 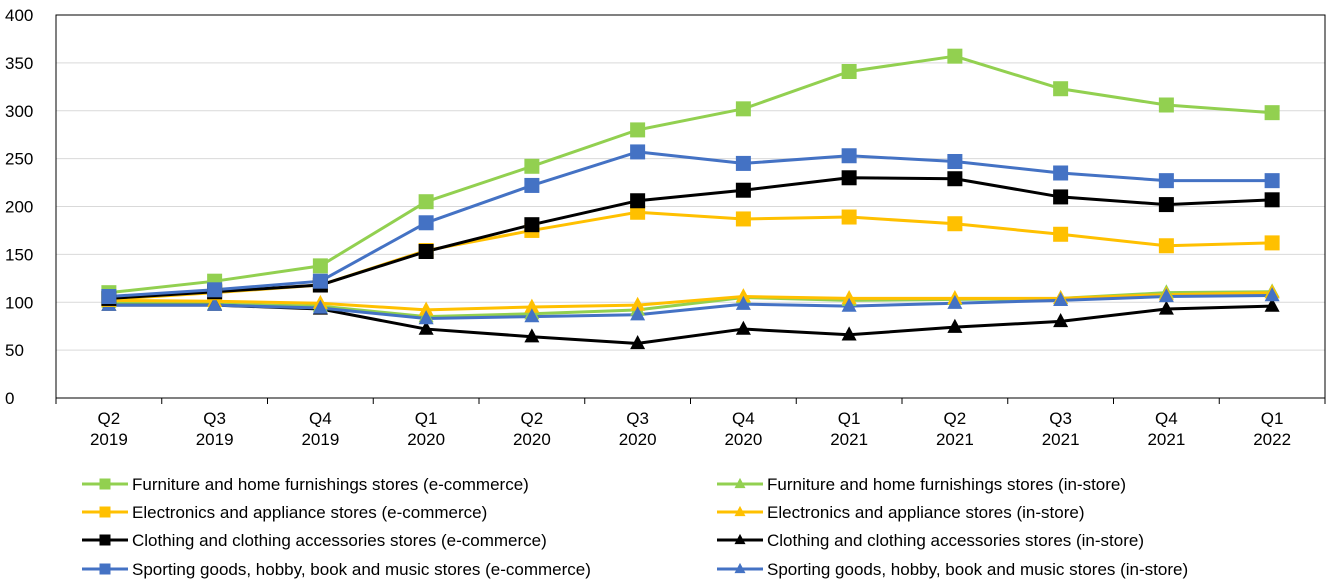 What do you see at coordinates (19, 159) in the screenshot?
I see `y-tick-label: 250` at bounding box center [19, 159].